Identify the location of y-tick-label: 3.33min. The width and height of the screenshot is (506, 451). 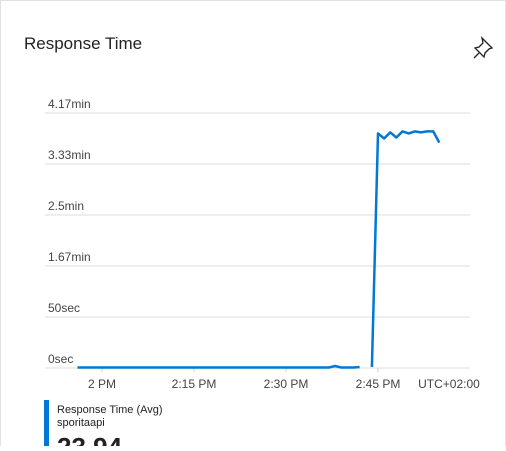
(69, 155).